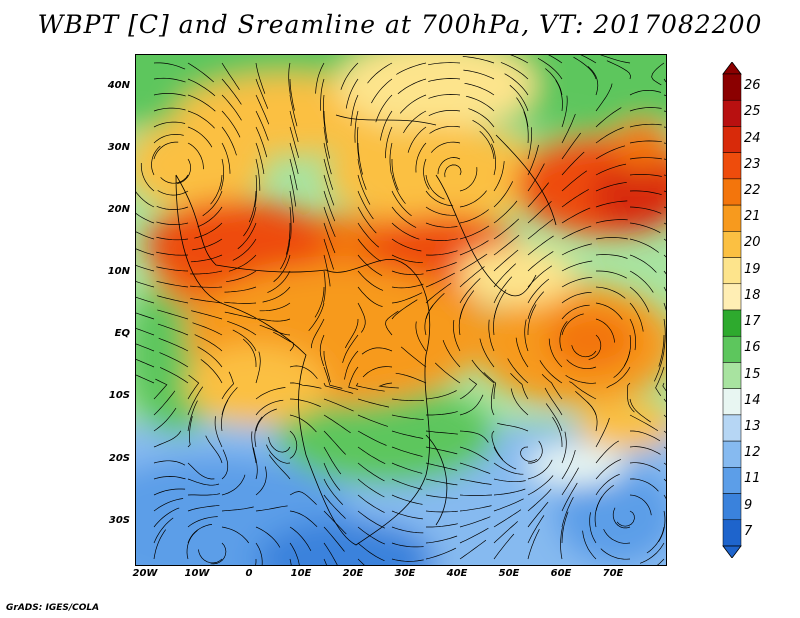 The image size is (800, 618). What do you see at coordinates (118, 147) in the screenshot?
I see `lat-label-30n: 30N` at bounding box center [118, 147].